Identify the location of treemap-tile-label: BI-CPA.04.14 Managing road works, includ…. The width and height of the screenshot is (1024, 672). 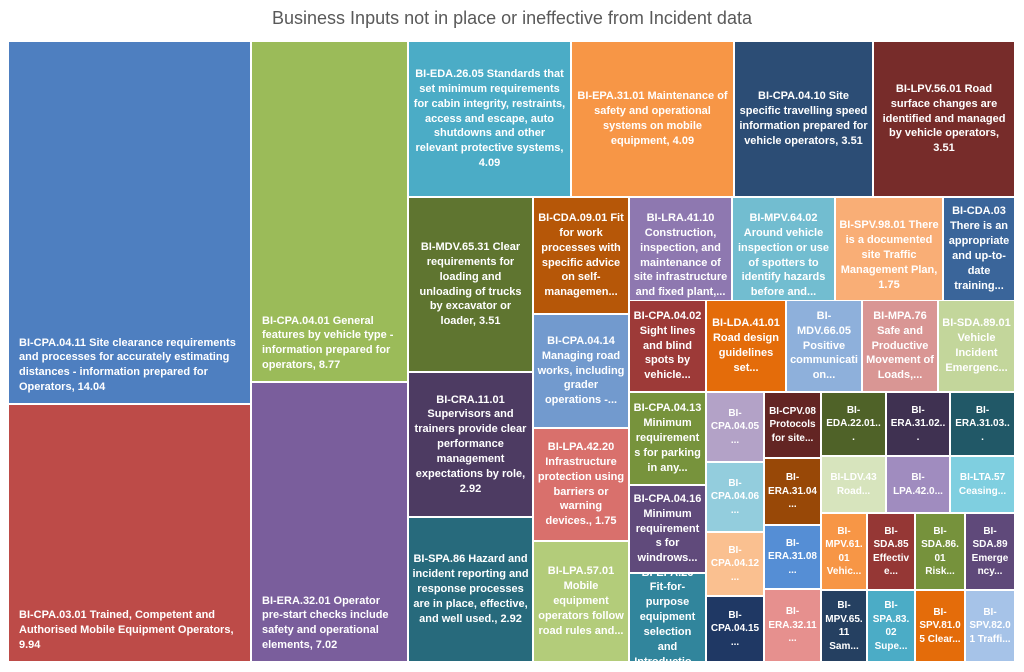
(581, 370).